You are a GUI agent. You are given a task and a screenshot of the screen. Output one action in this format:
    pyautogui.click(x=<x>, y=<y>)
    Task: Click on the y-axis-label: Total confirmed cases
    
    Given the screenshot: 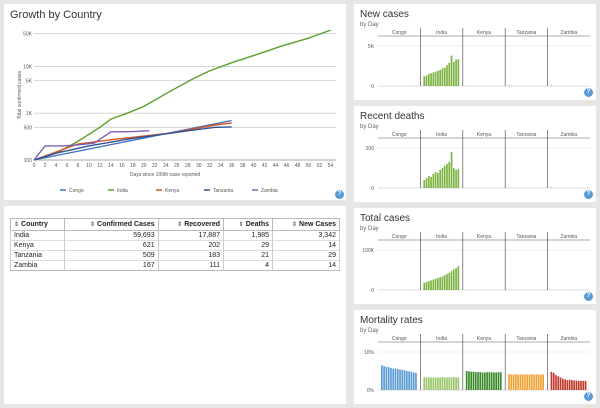 What is the action you would take?
    pyautogui.click(x=20, y=94)
    